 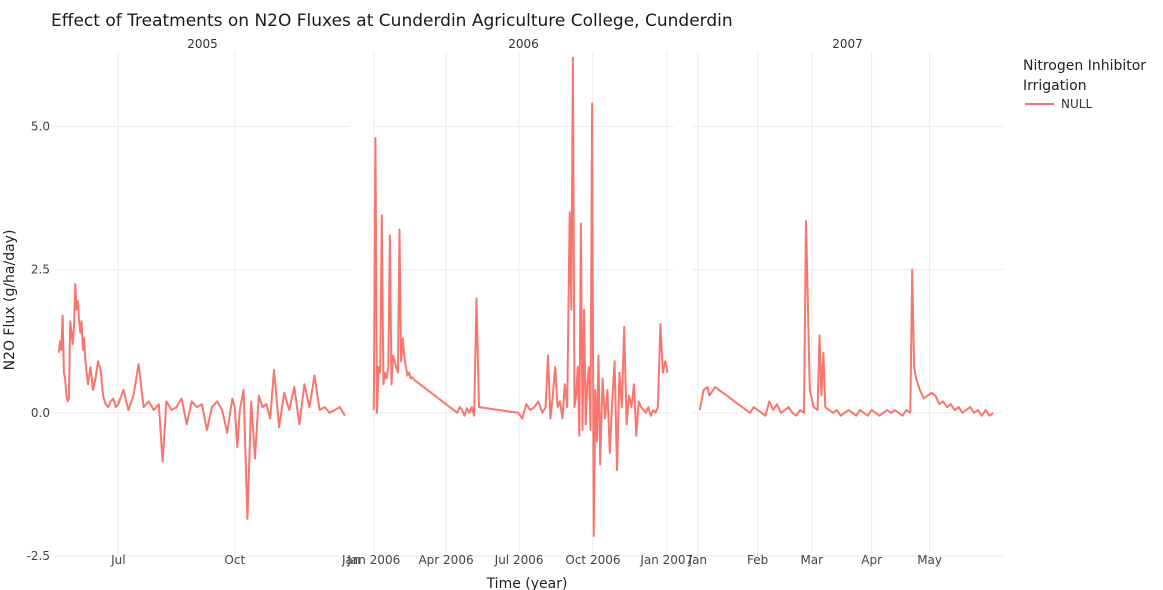 I want to click on y-tick-label: 0.0, so click(x=40, y=413).